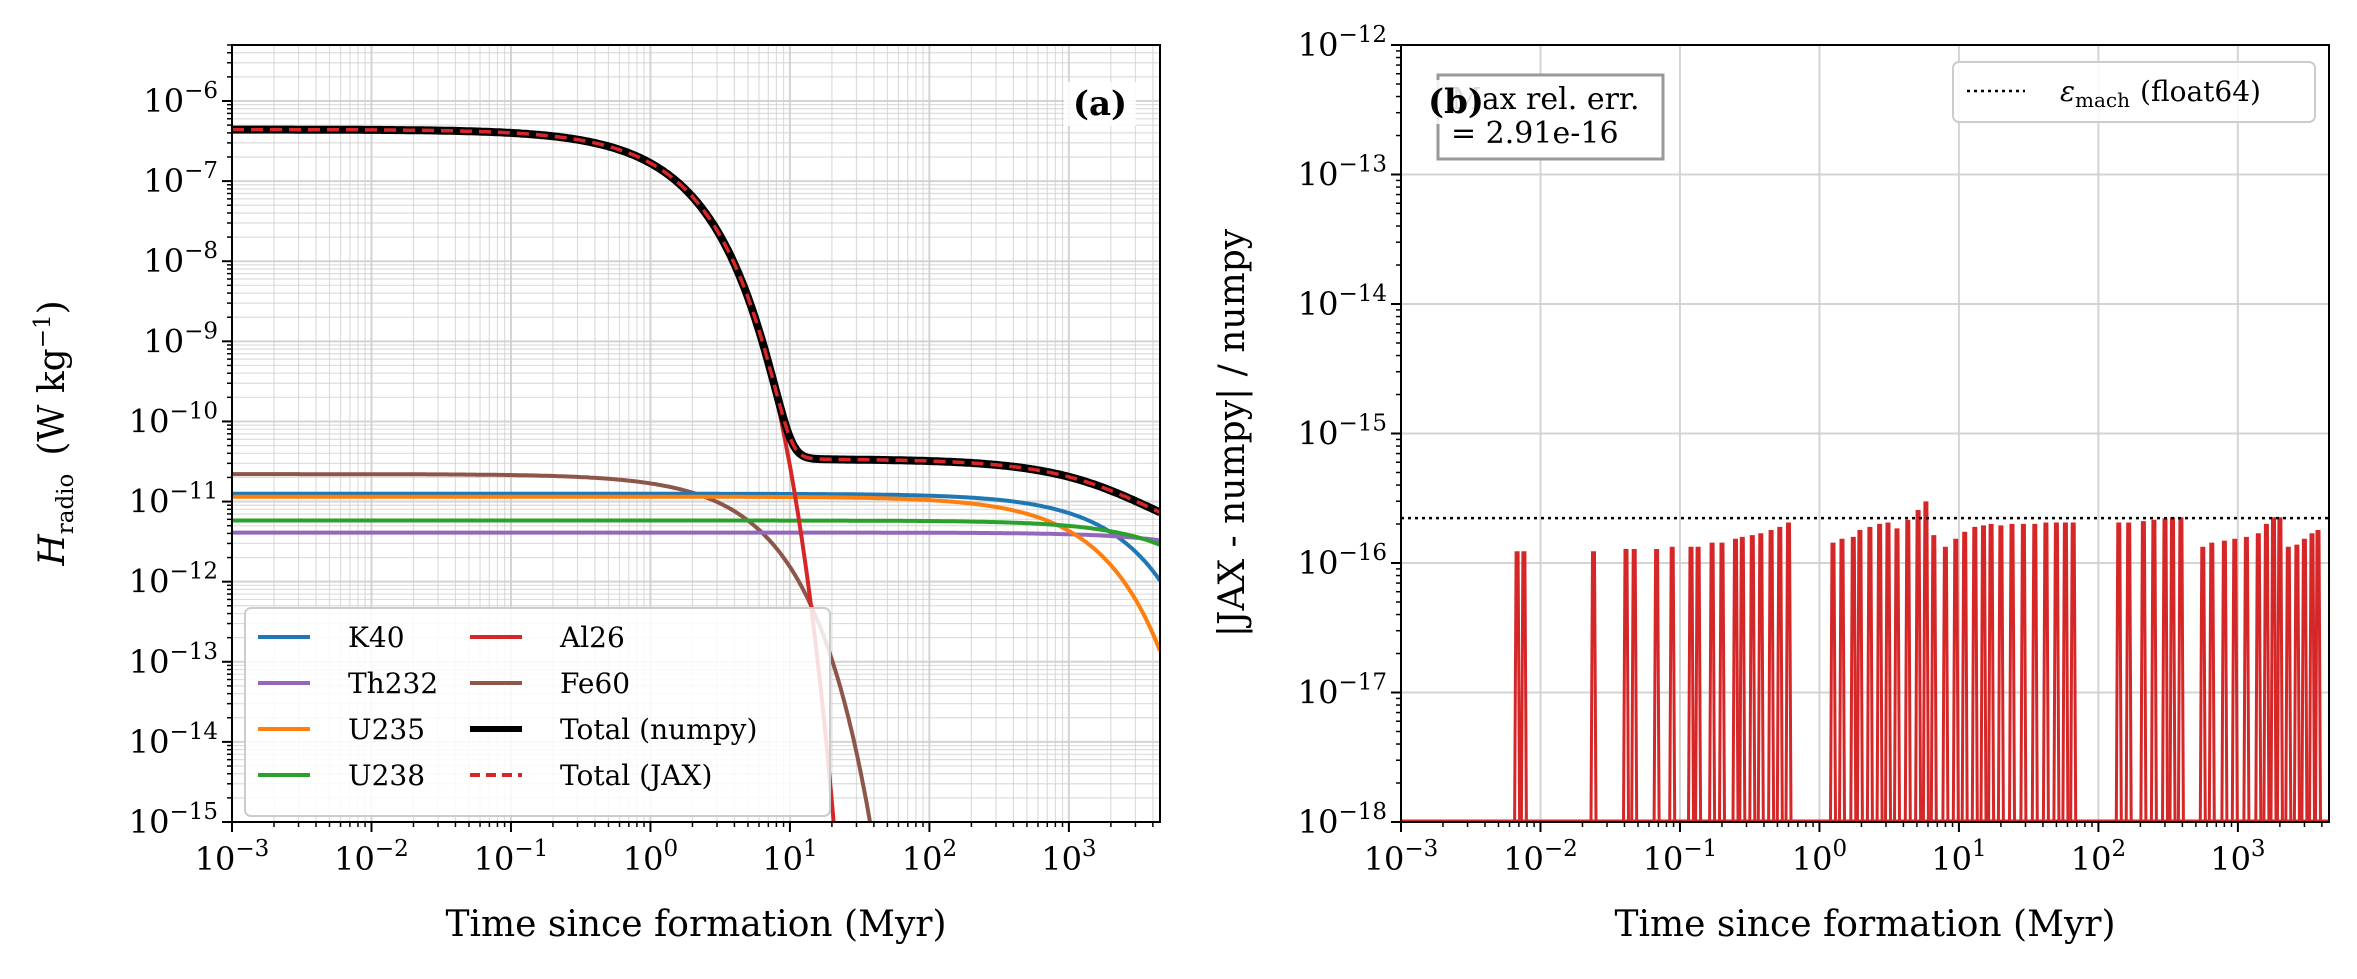 The image size is (2357, 979). I want to click on y-tick-label: 10⁻¹⁷, so click(1342, 691).